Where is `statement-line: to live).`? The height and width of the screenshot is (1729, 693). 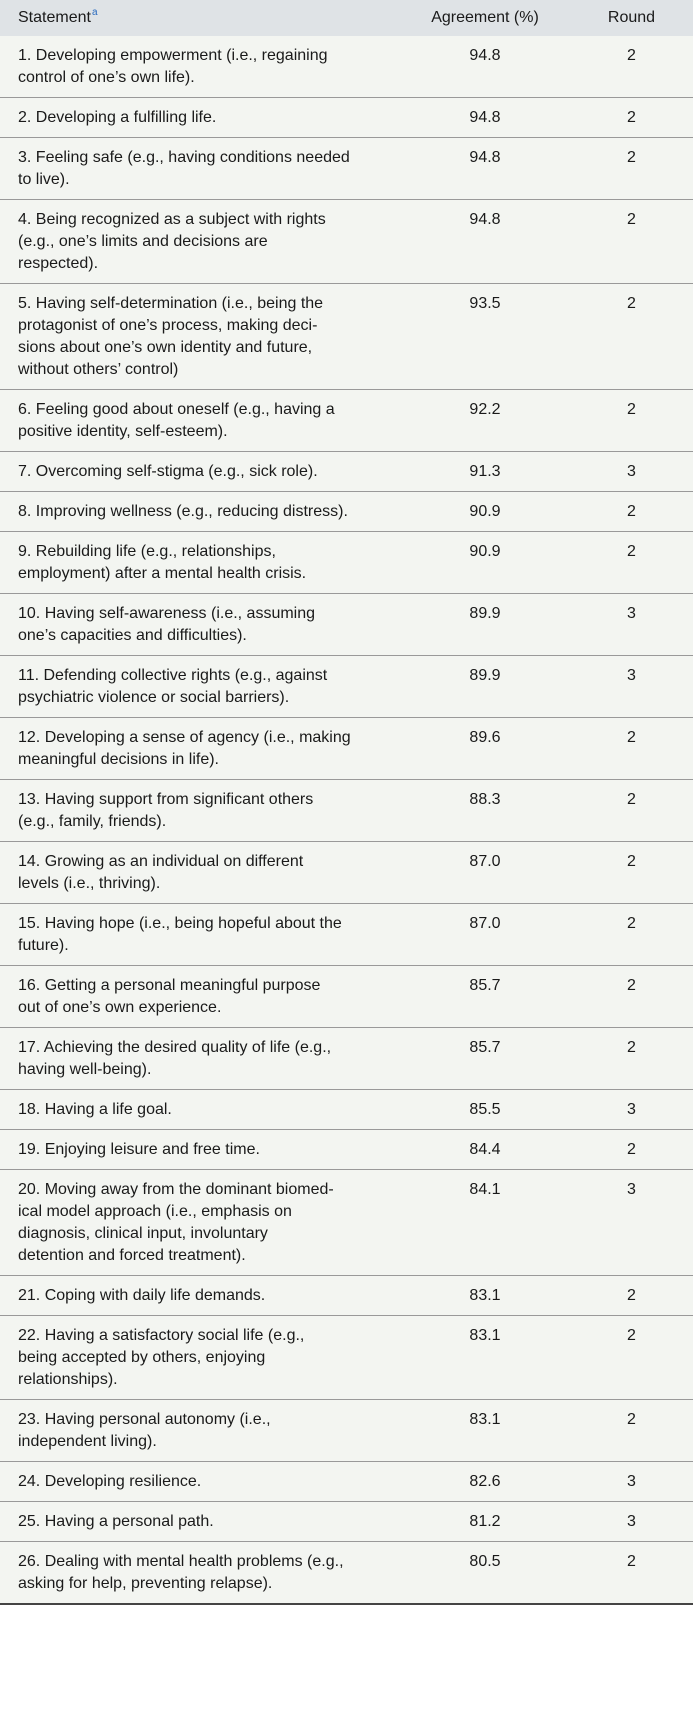
statement-line: to live). is located at coordinates (44, 179).